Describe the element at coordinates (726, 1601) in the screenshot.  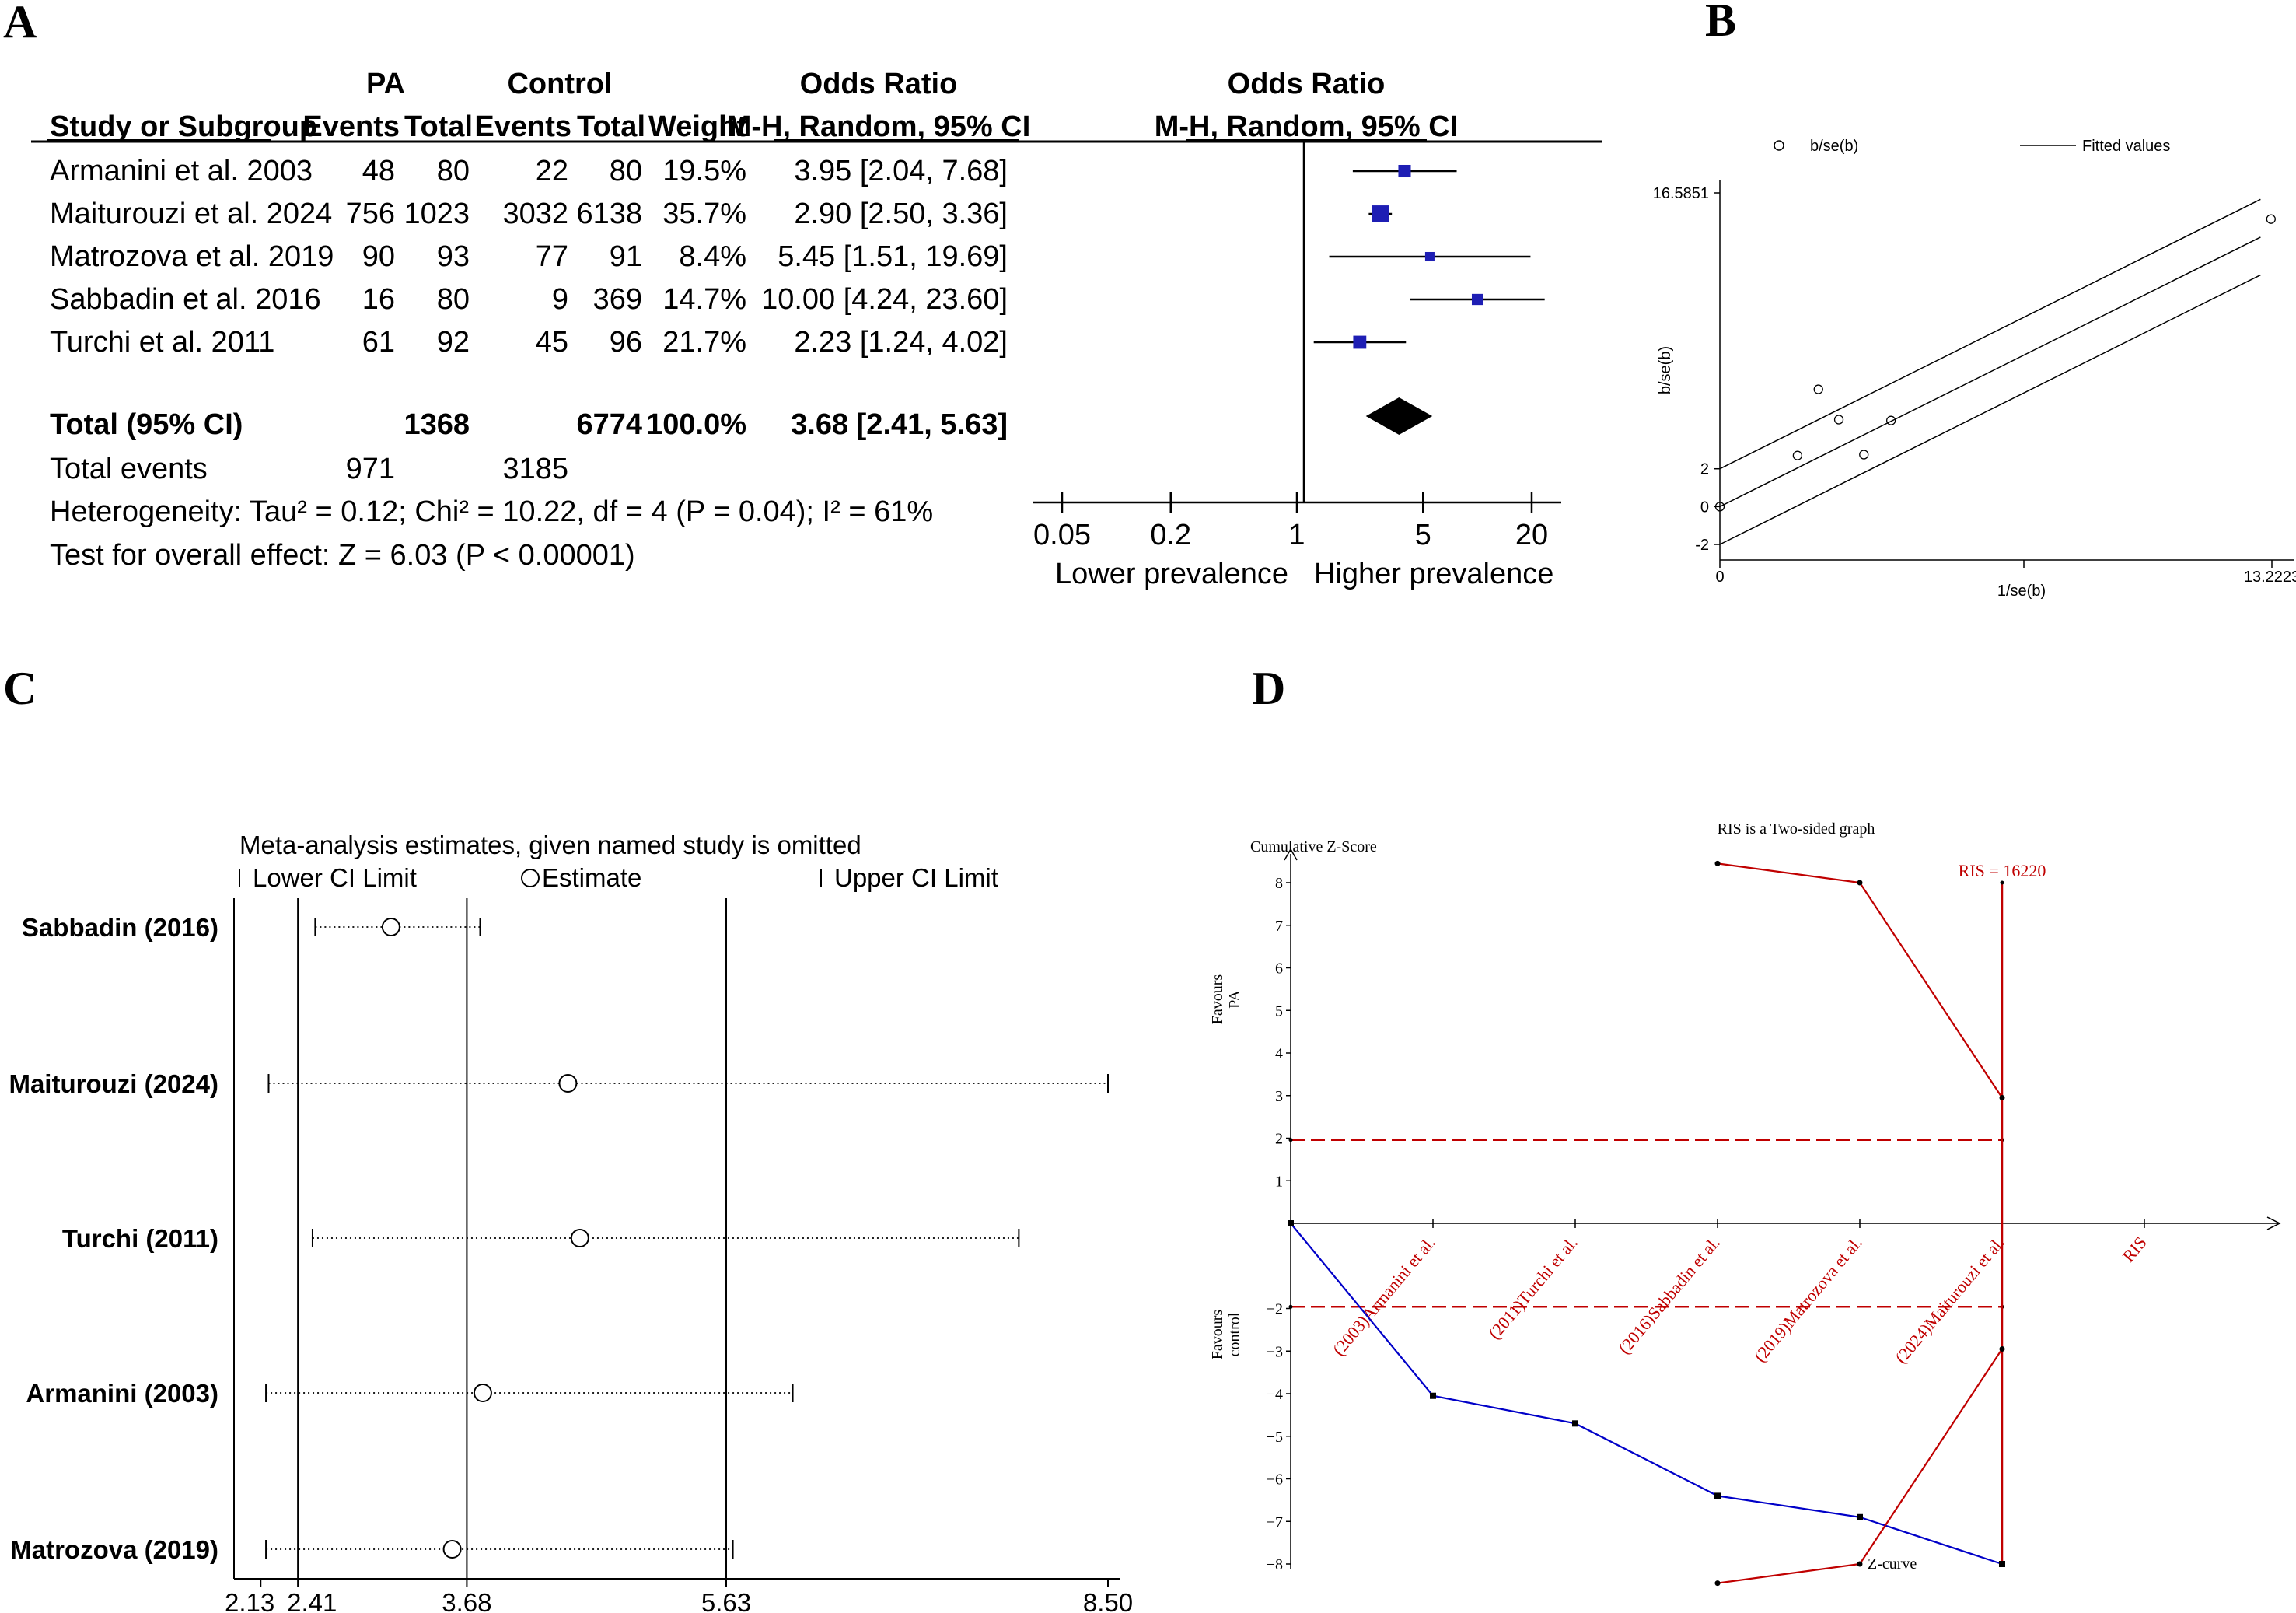
I see `x-tick-label: 5.63` at that location.